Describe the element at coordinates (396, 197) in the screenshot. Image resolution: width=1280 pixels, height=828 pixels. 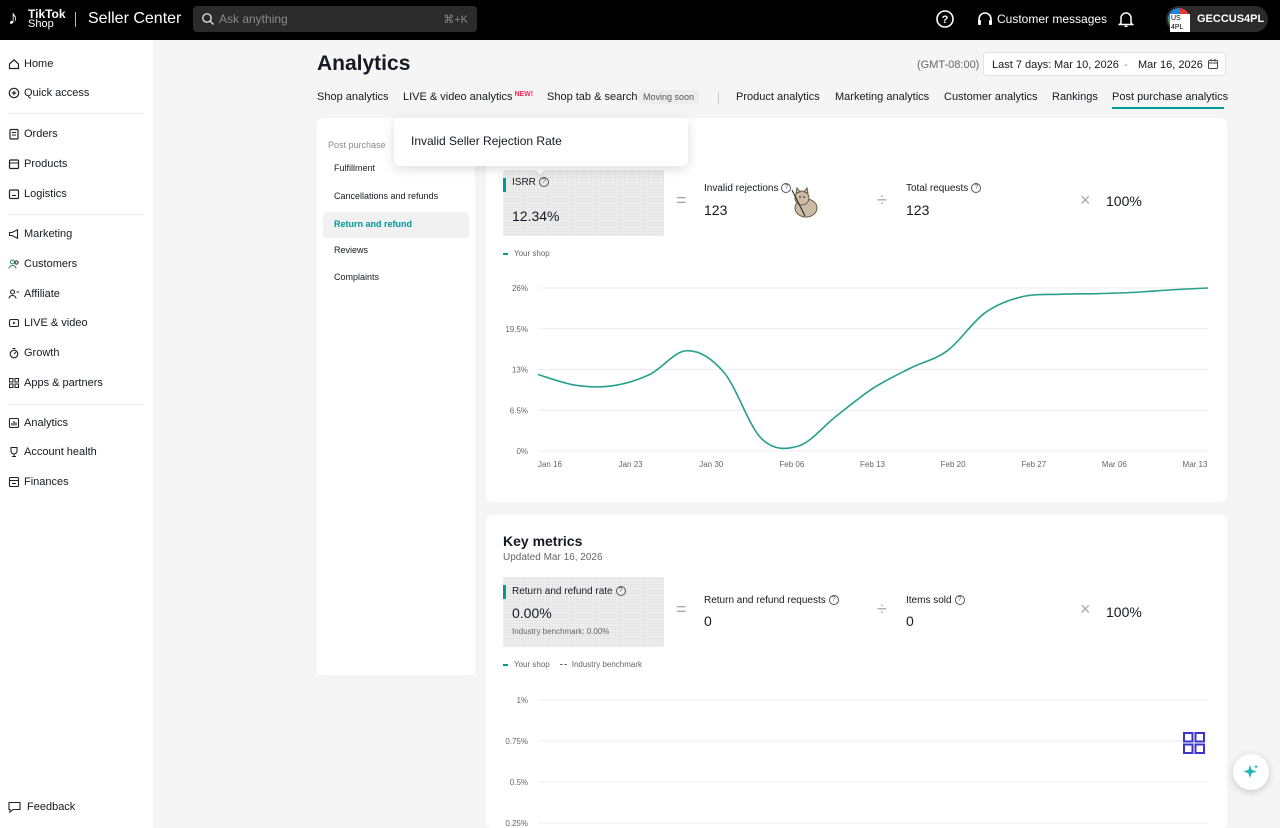
I see `submenu-item-cancellations-refunds: Cancellations and refunds` at that location.